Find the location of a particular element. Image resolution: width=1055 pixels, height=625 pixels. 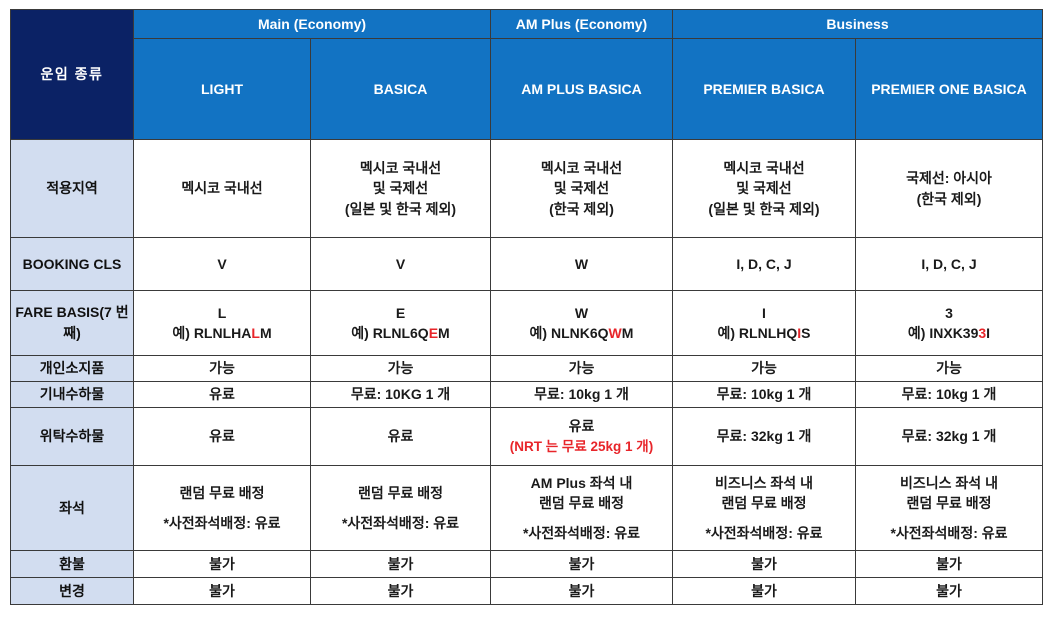

cell-r2-c3: I 예) RLNLHQIS is located at coordinates (764, 323).